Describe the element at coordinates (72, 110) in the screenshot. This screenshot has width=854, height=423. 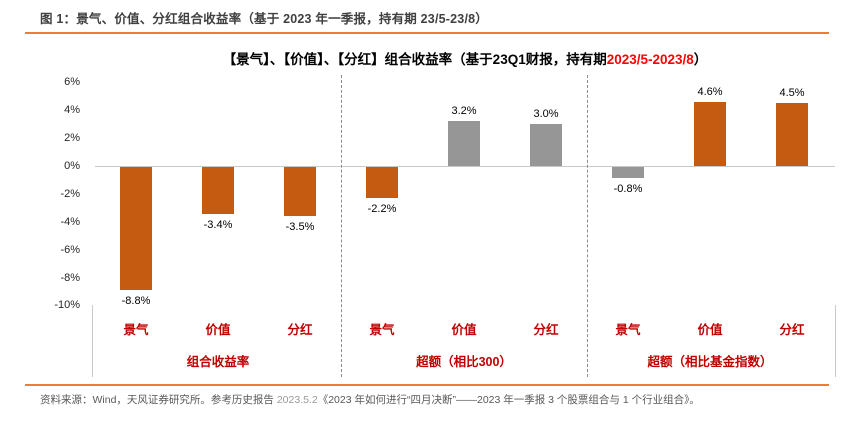
I see `y-tick-label: 4%` at that location.